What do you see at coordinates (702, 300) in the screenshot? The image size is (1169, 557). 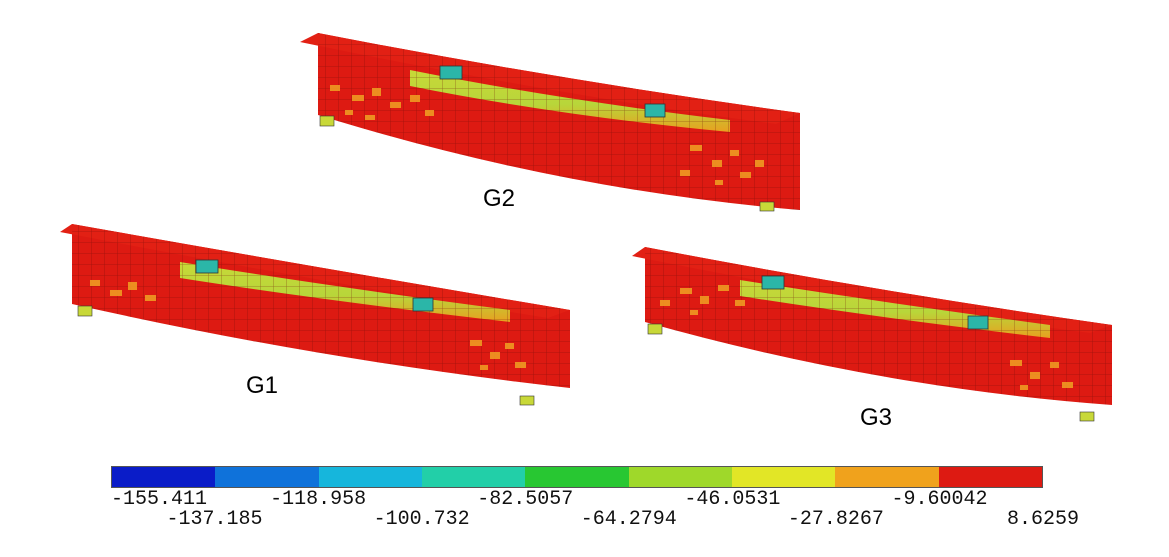 I see `beam-g3-crack-zone-left` at bounding box center [702, 300].